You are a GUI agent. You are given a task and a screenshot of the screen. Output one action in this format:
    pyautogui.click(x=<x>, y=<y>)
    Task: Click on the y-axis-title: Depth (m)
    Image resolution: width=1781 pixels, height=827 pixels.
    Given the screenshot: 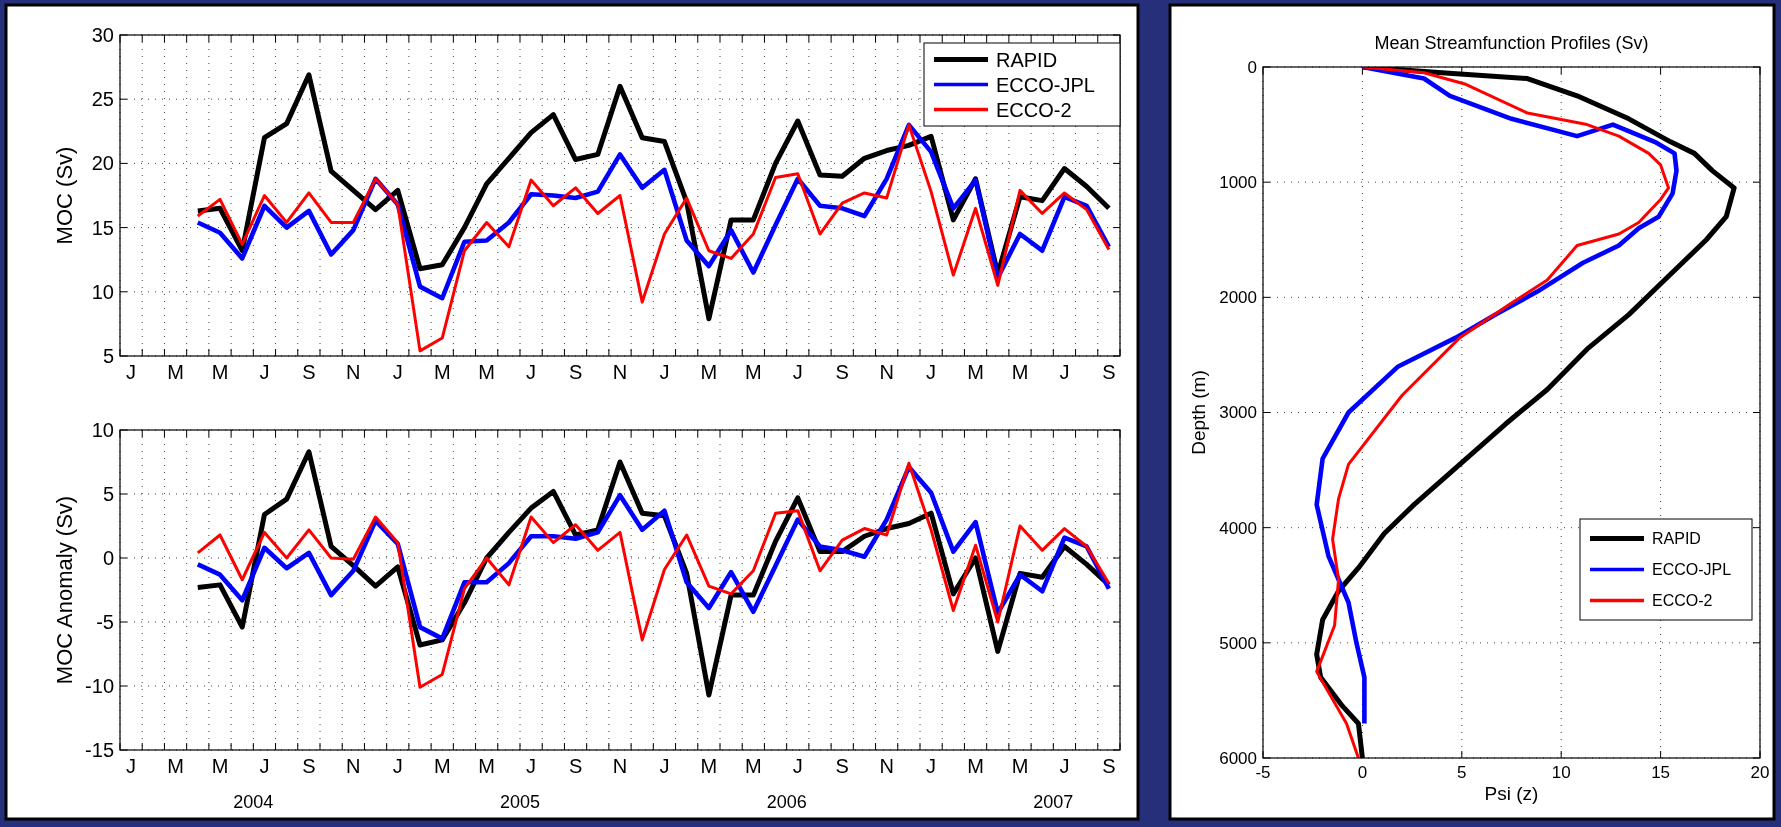 What is the action you would take?
    pyautogui.click(x=1198, y=412)
    